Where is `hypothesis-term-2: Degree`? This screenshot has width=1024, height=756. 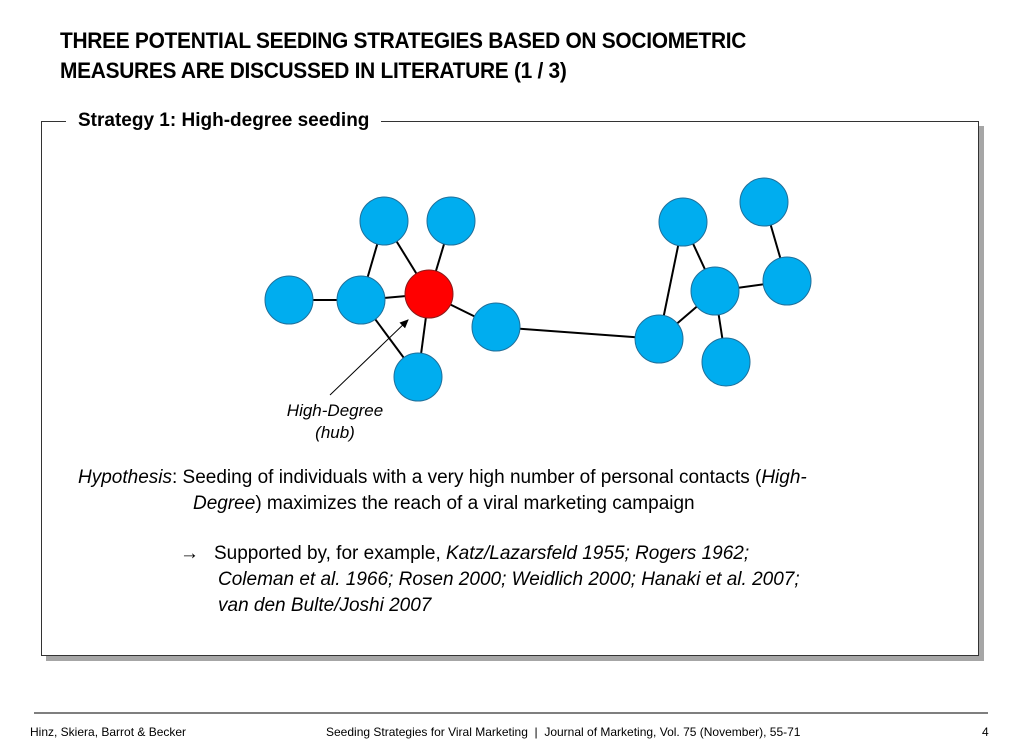 hypothesis-term-2: Degree is located at coordinates (224, 503).